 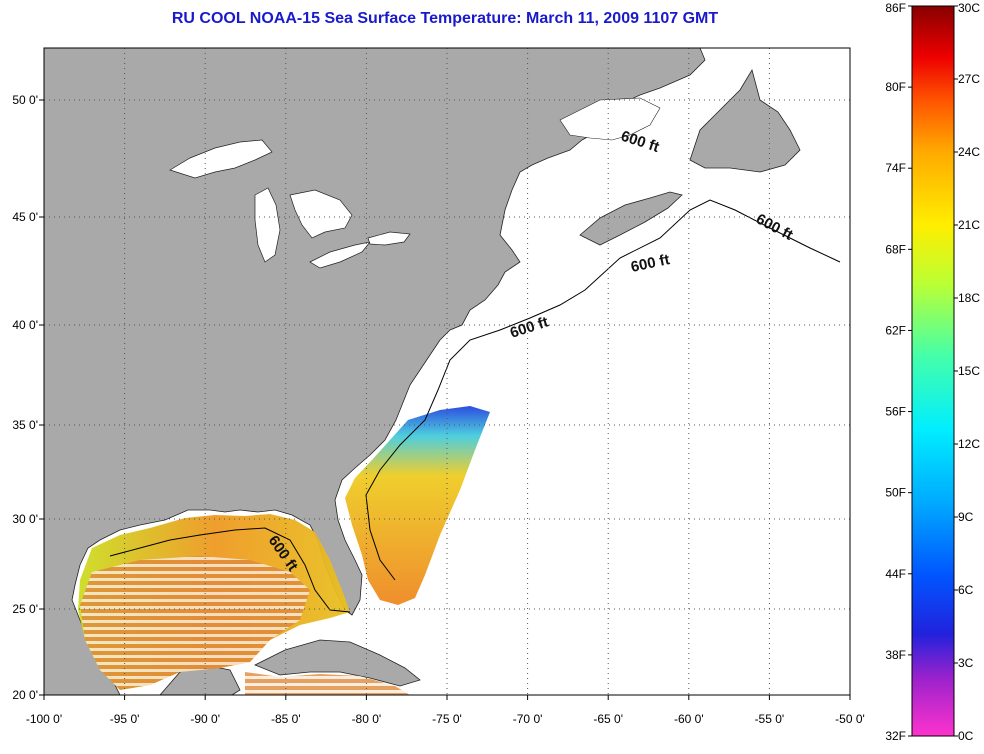 I want to click on land-cuba, so click(x=337, y=663).